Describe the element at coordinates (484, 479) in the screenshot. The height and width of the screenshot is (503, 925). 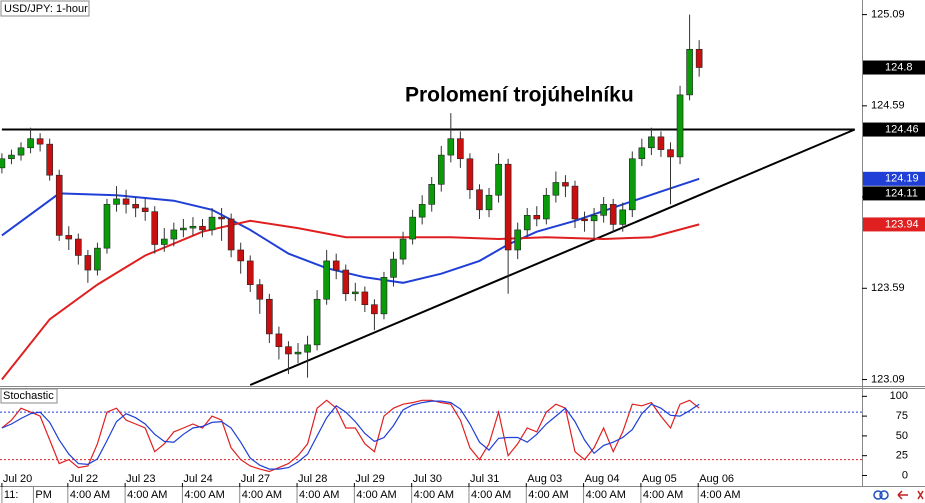
I see `x-tick-label: Jul 31` at that location.